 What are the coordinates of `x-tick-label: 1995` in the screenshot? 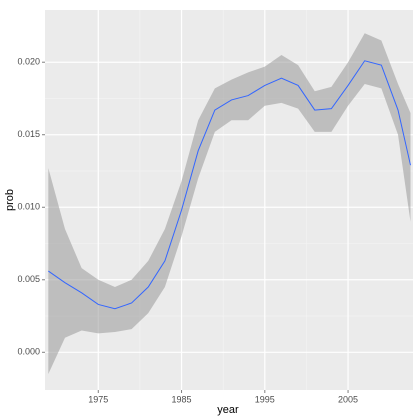 It's located at (265, 399).